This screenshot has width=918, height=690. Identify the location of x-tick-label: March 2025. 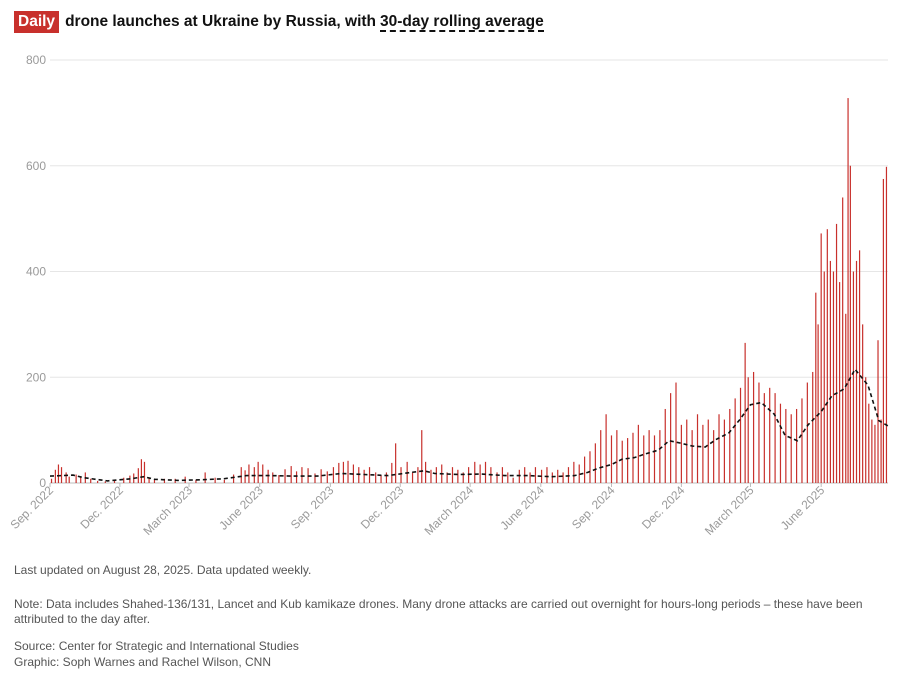
(729, 510).